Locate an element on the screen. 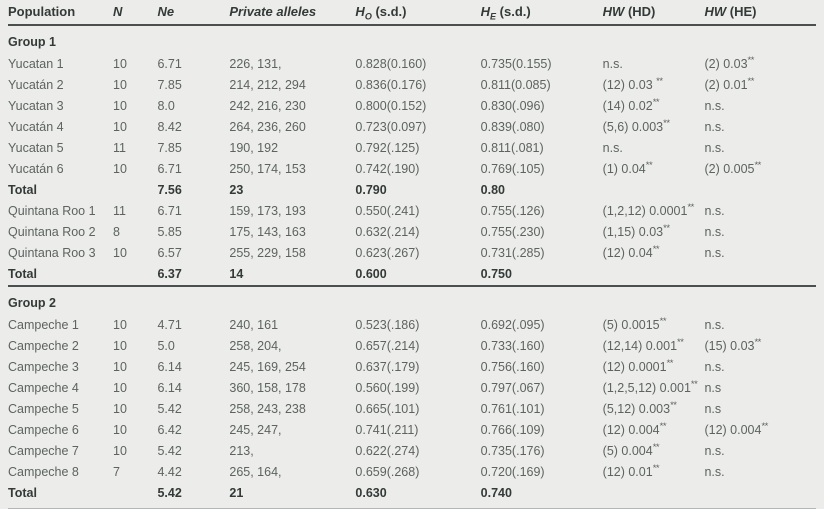 This screenshot has height=509, width=824. cell-population: Yucatán 2 is located at coordinates (36, 85).